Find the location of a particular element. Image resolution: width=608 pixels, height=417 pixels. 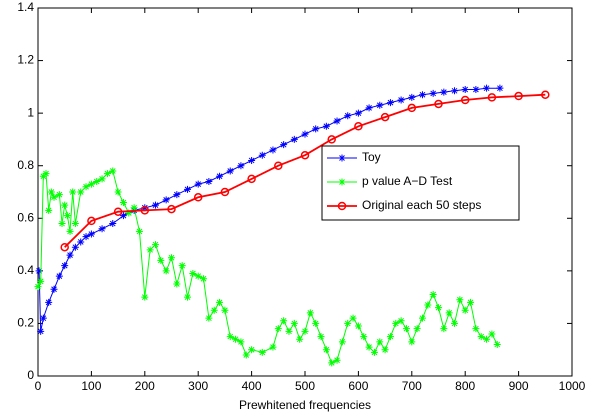

x-tick-label: 100 is located at coordinates (91, 386).